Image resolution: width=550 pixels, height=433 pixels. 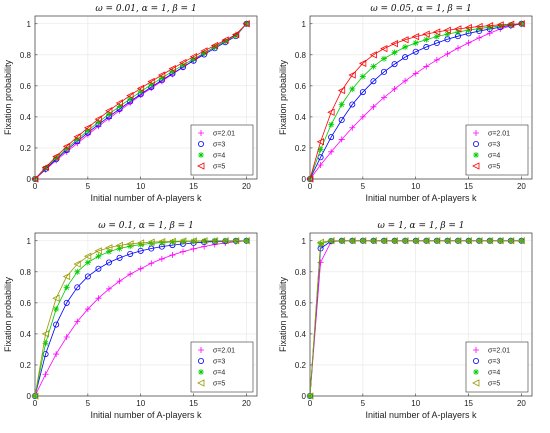 What do you see at coordinates (304, 24) in the screenshot?
I see `y-tick-label: 1` at bounding box center [304, 24].